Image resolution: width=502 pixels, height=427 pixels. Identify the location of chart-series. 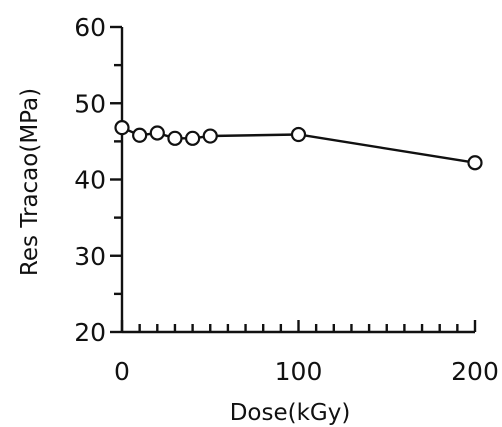
(298, 145).